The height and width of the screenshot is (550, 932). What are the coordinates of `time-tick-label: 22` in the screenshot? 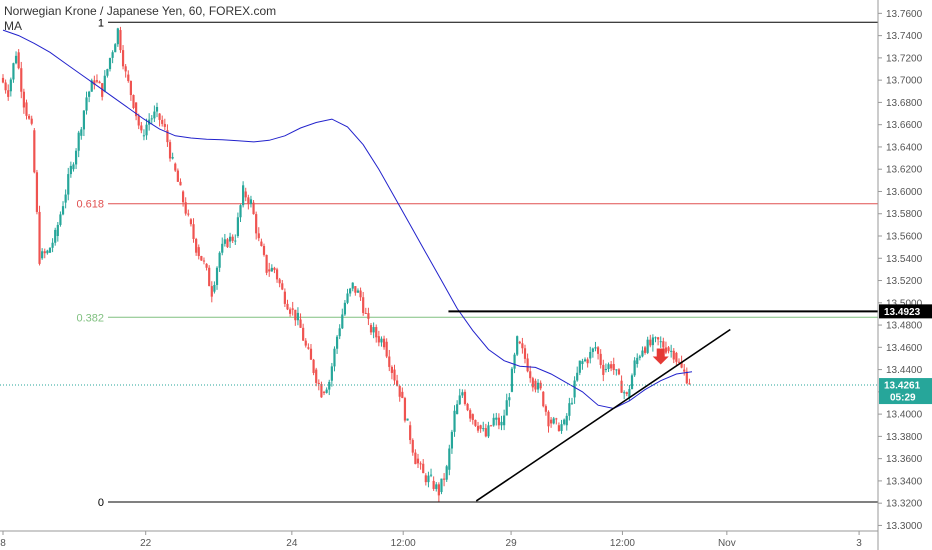 It's located at (146, 543).